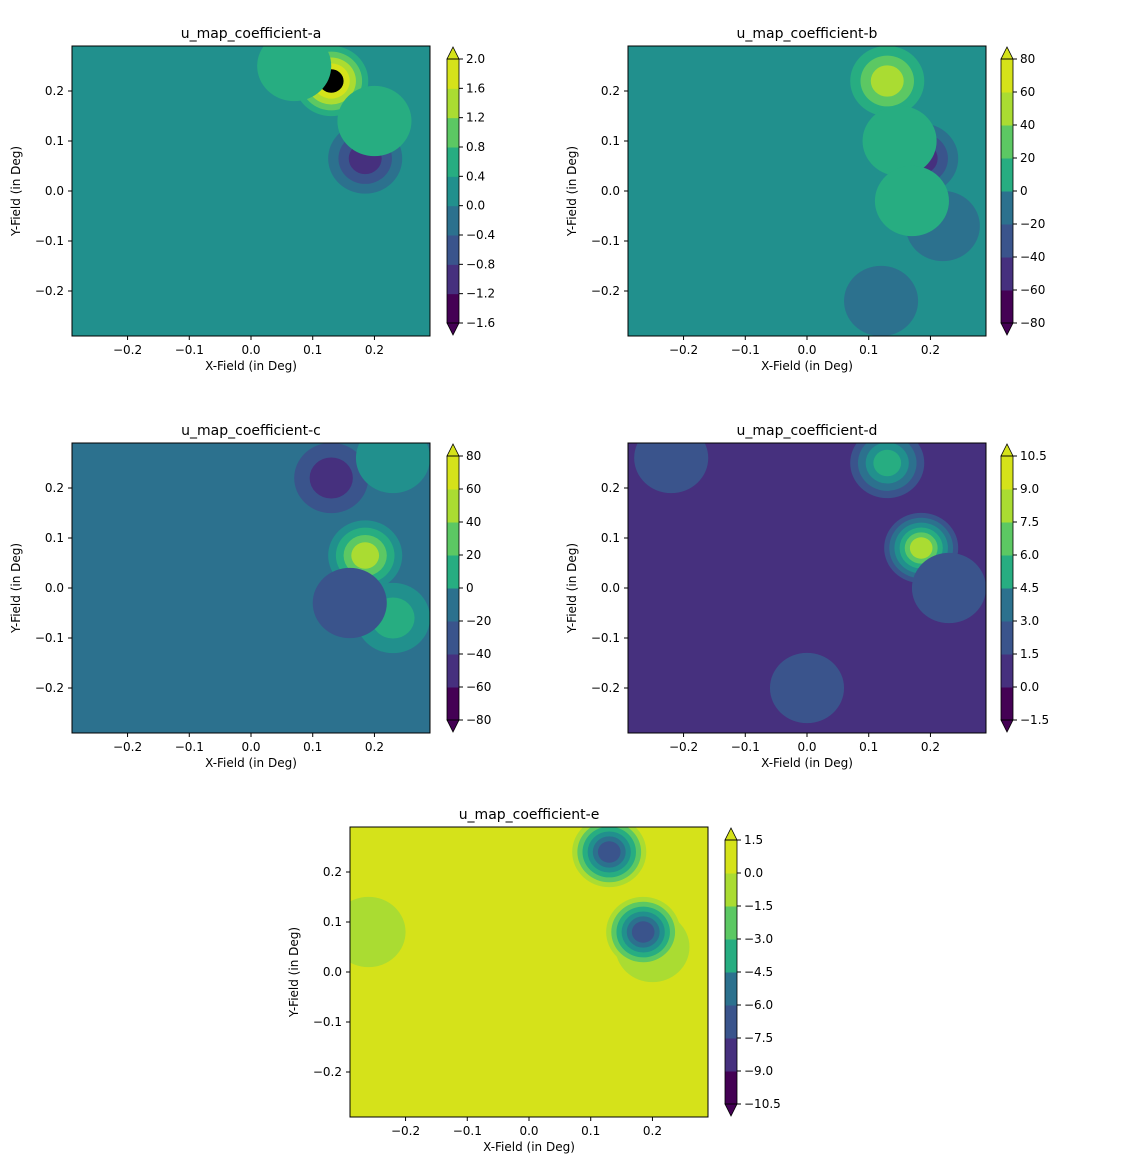 The image size is (1132, 1165). I want to click on colorbar-tick-label: 80, so click(1027, 59).